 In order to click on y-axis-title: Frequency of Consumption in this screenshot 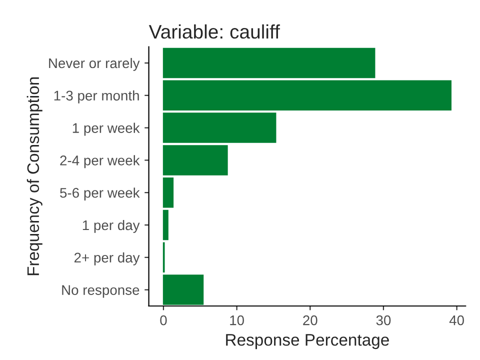, I will do `click(34, 176)`.